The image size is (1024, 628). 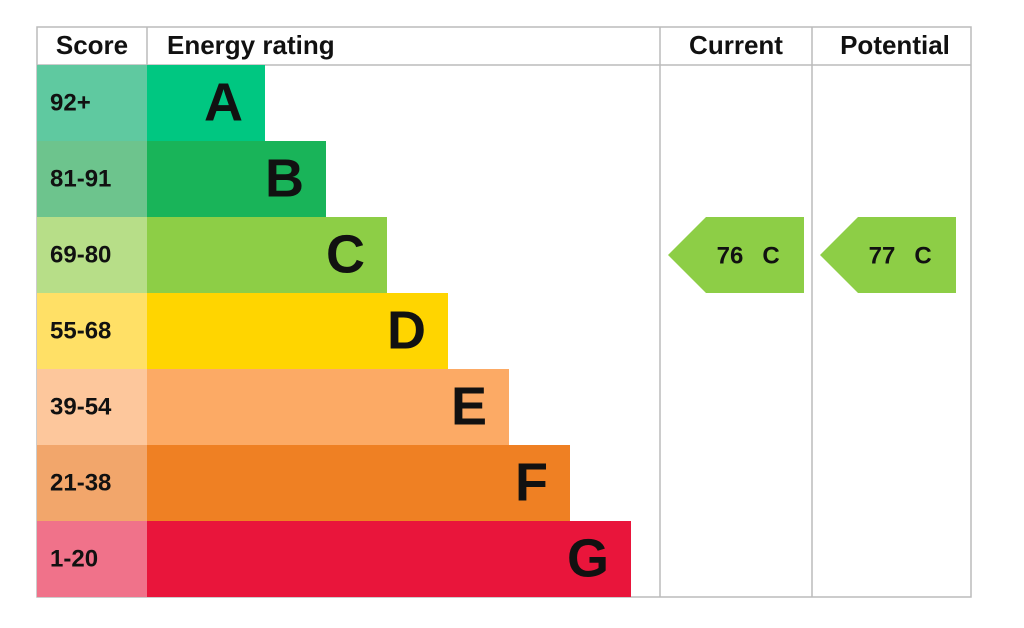 What do you see at coordinates (80, 330) in the screenshot?
I see `score-range: 55-68` at bounding box center [80, 330].